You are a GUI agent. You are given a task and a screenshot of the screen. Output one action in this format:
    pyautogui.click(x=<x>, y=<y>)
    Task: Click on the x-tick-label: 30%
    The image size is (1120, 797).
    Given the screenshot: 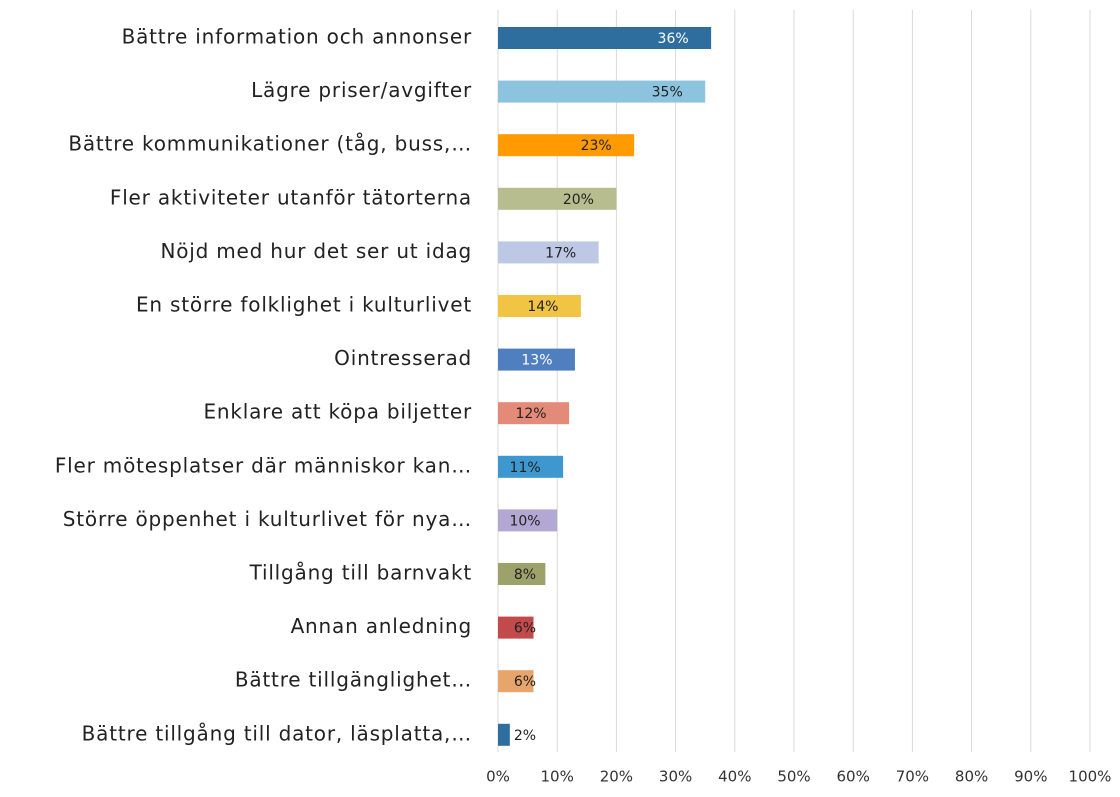 What is the action you would take?
    pyautogui.click(x=675, y=777)
    